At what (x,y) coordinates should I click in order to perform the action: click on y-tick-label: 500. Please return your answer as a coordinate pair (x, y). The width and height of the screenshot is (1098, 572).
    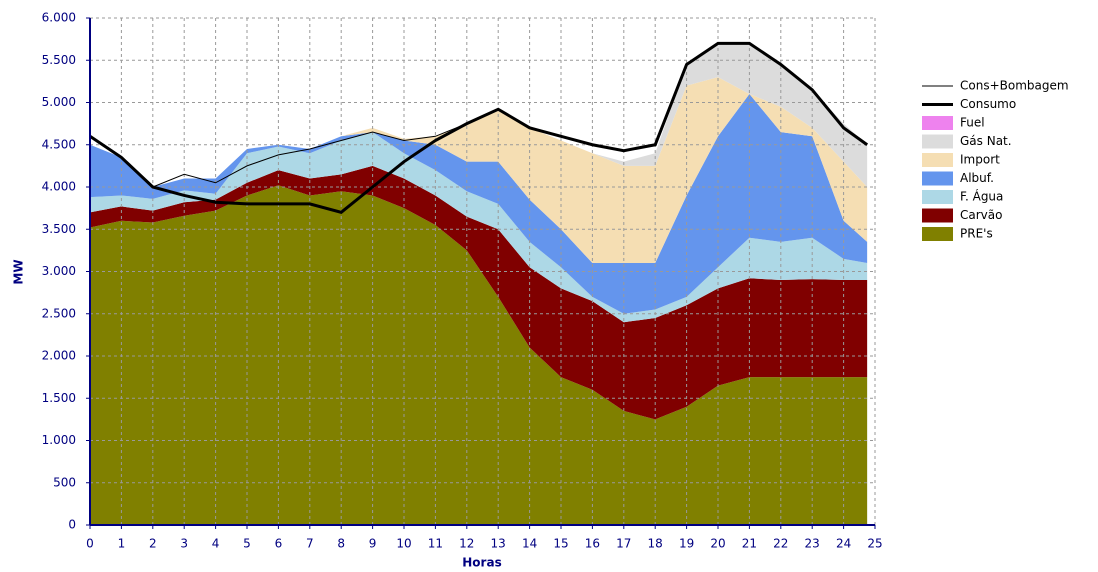
    Looking at the image, I should click on (64, 482).